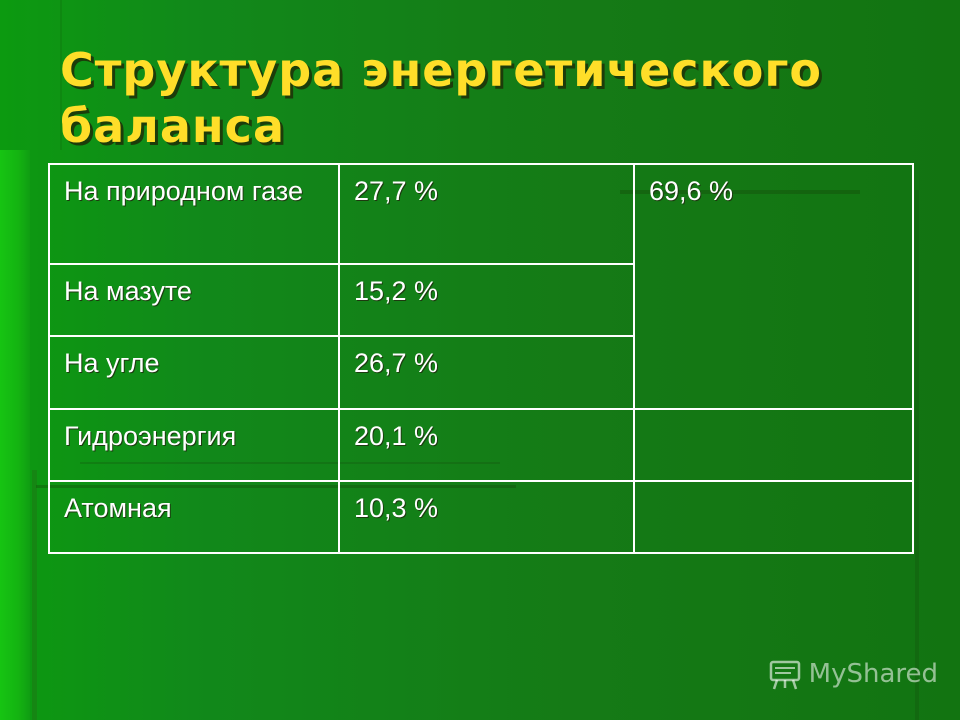  I want to click on myshared-watermark: MyShared, so click(852, 674).